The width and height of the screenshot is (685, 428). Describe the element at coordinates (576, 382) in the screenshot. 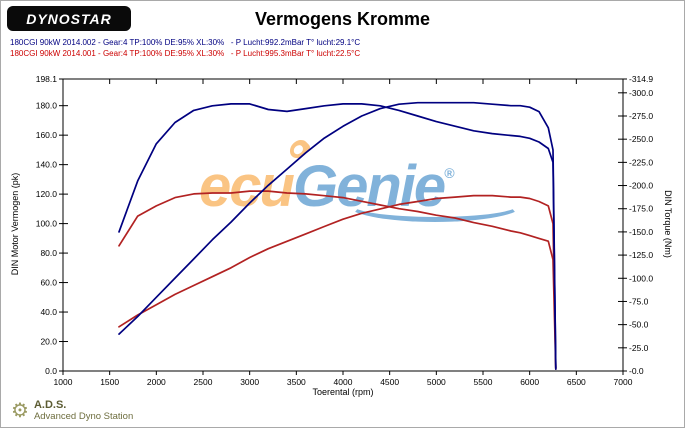

I see `x-tick-label: 6500` at that location.